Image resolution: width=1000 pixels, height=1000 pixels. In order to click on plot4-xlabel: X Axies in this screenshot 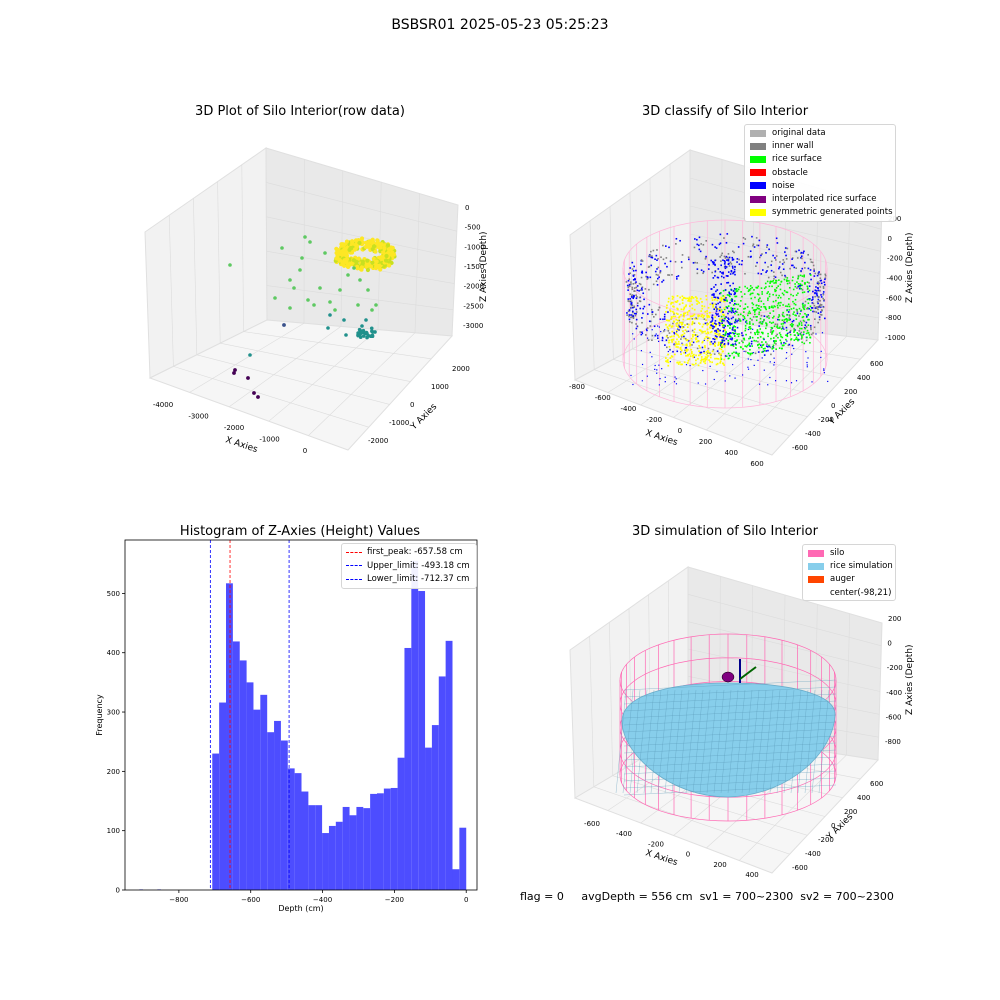, I will do `click(661, 858)`.